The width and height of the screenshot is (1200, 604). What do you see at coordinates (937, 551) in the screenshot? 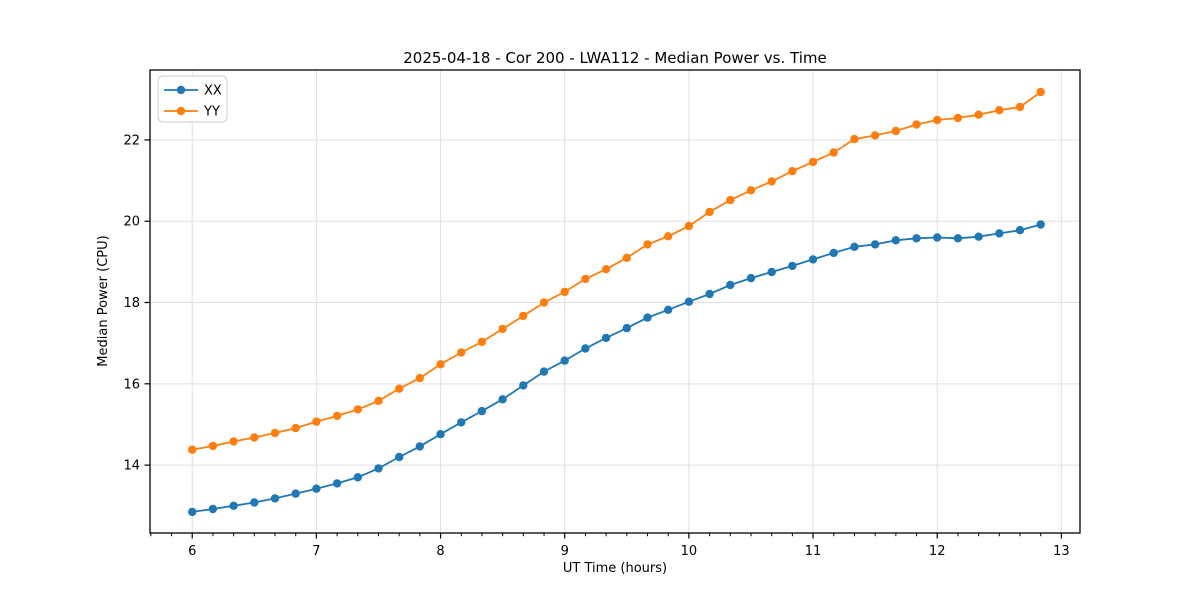
I see `x-tick-label: 12` at bounding box center [937, 551].